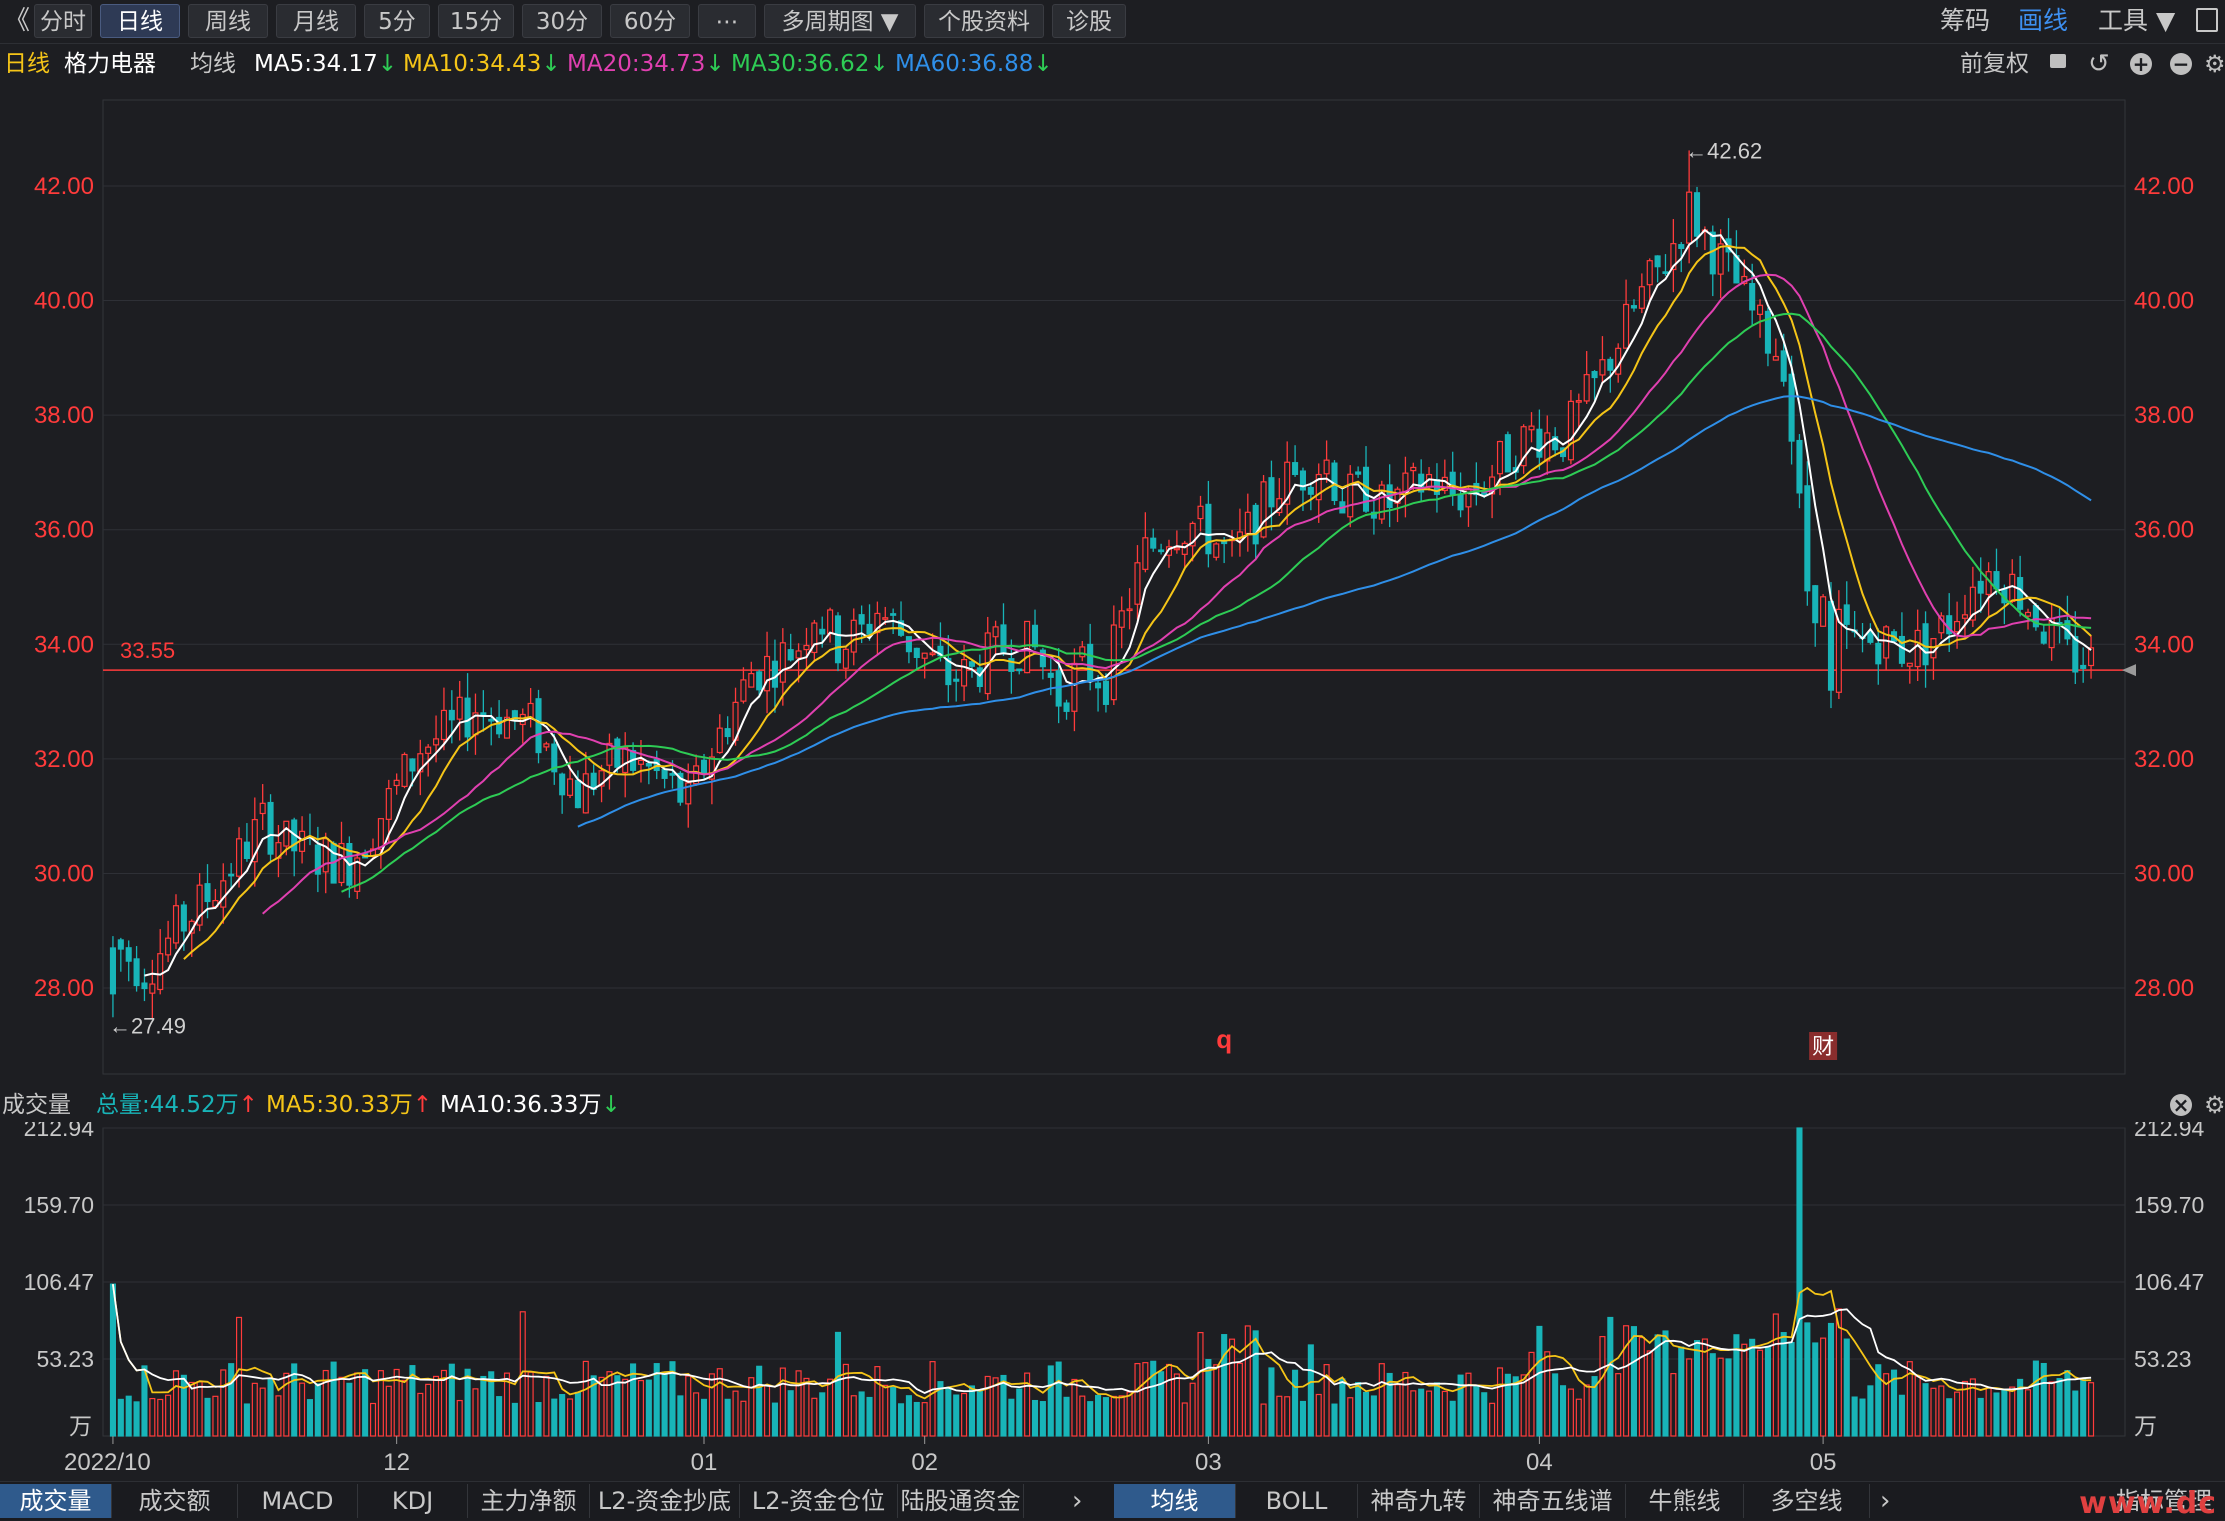 The width and height of the screenshot is (2225, 1521). What do you see at coordinates (924, 1462) in the screenshot?
I see `x-tick-label: 02` at bounding box center [924, 1462].